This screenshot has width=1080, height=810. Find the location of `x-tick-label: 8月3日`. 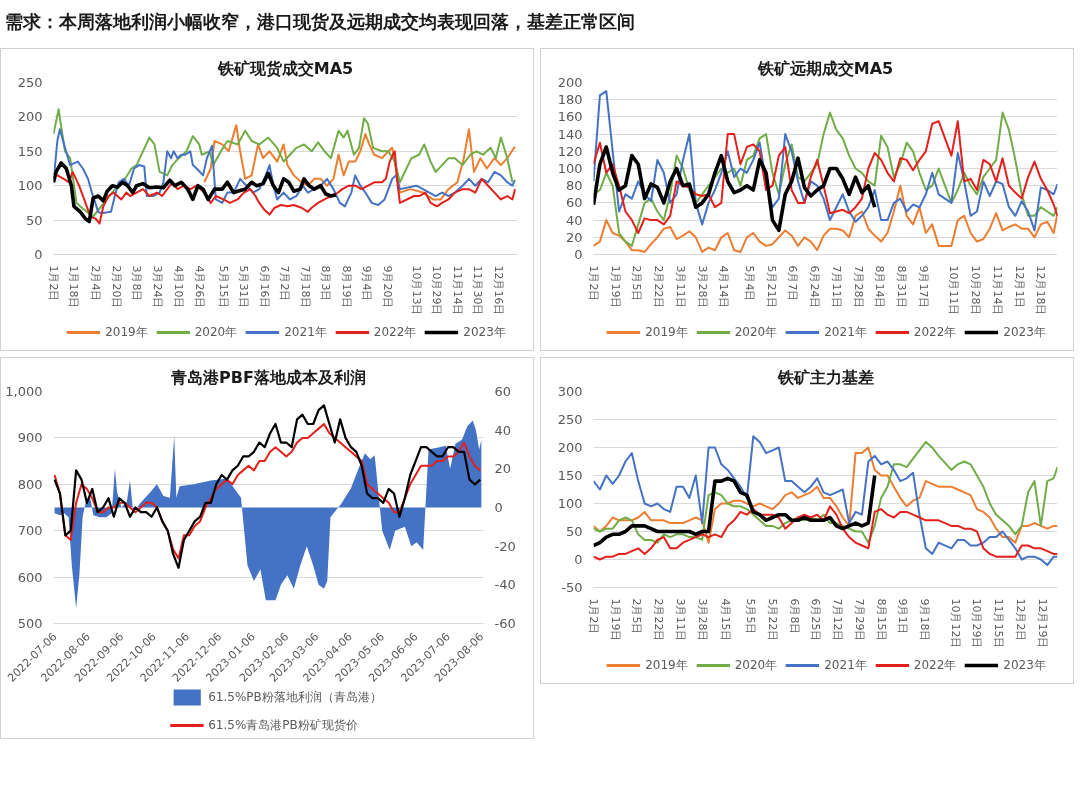

x-tick-label: 8月3日 is located at coordinates (326, 283).